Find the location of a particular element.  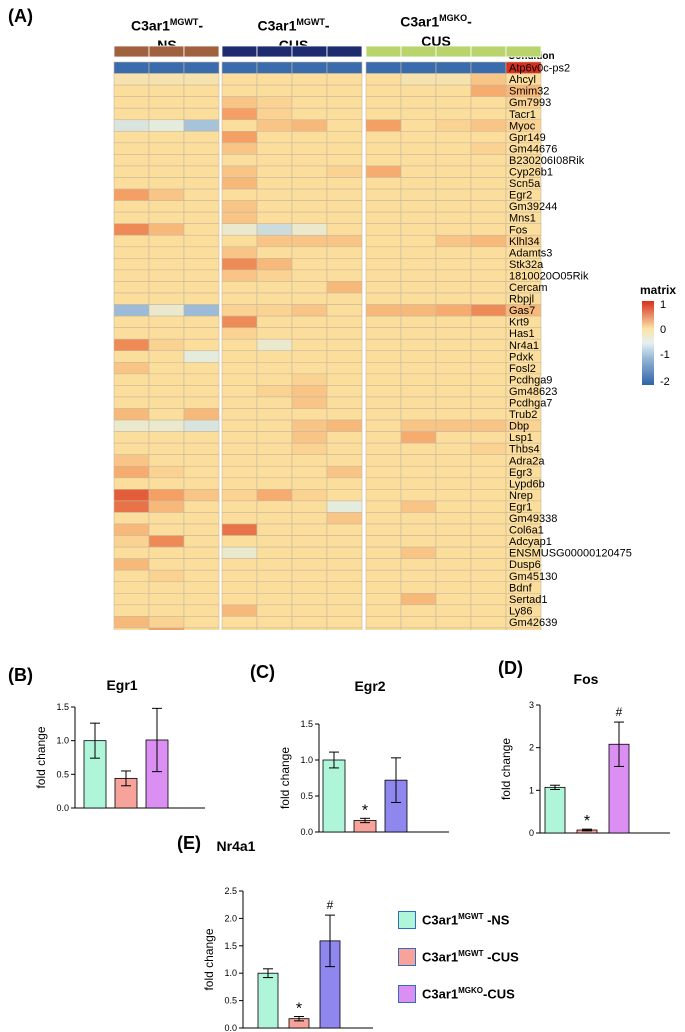

color-legend-title: matrix is located at coordinates (658, 290).